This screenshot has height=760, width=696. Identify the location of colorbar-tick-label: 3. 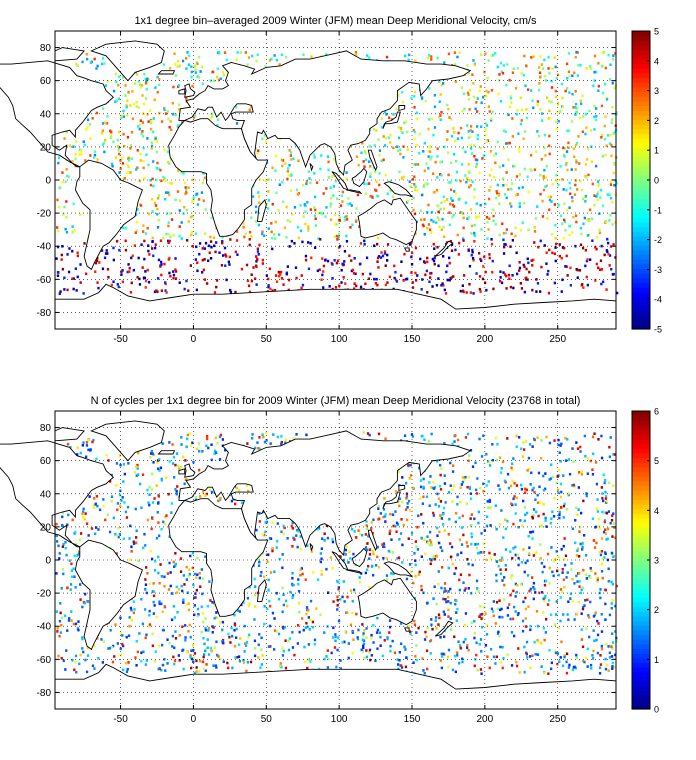
(656, 91).